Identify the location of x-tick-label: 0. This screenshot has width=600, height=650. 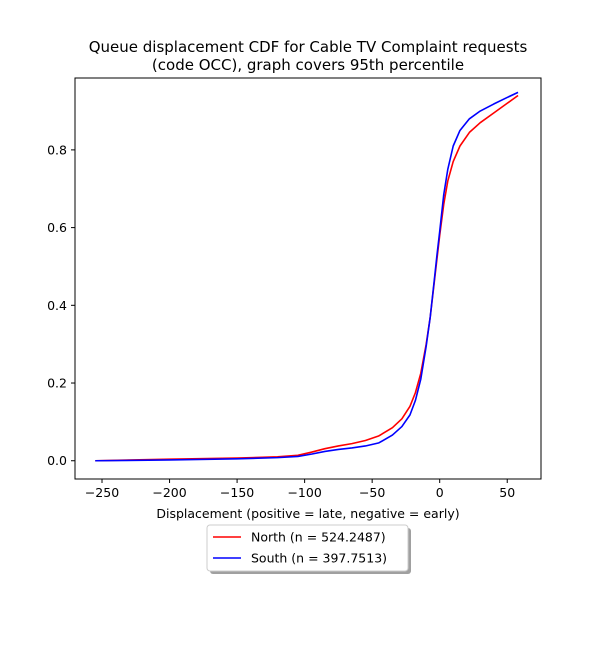
(440, 492).